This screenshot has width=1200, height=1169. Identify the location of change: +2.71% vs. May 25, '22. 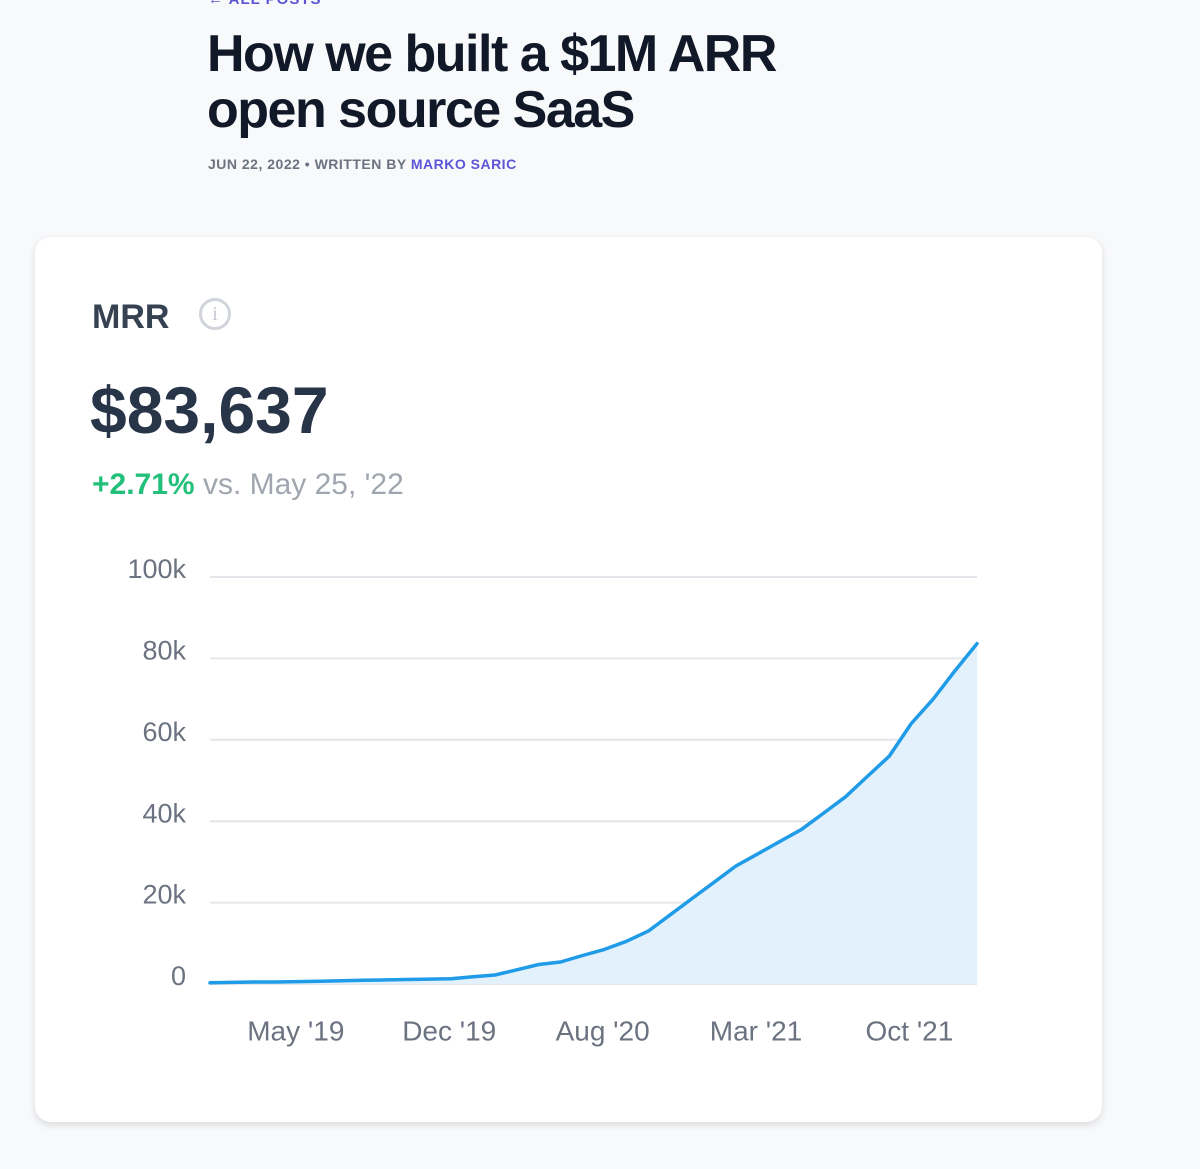
(248, 485).